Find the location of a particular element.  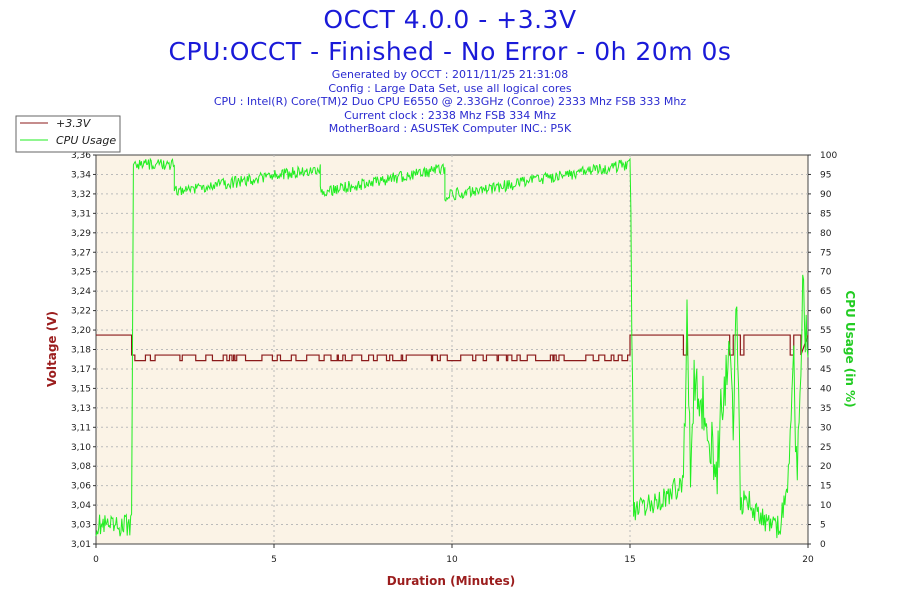

info-clock: Current clock : 2338 Mhz FSB 334 Mhz is located at coordinates (450, 115).